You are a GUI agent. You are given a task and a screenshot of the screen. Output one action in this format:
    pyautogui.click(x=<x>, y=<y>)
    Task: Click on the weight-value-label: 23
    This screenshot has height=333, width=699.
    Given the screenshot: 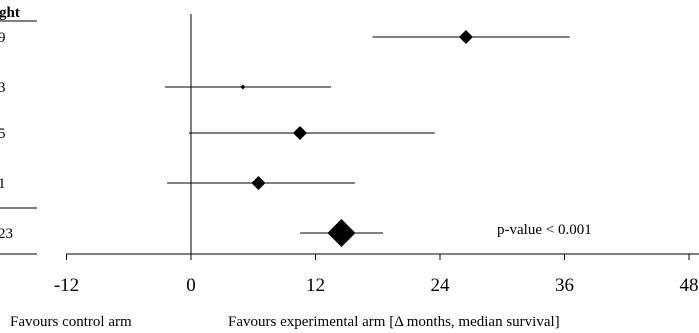 What is the action you would take?
    pyautogui.click(x=6, y=234)
    